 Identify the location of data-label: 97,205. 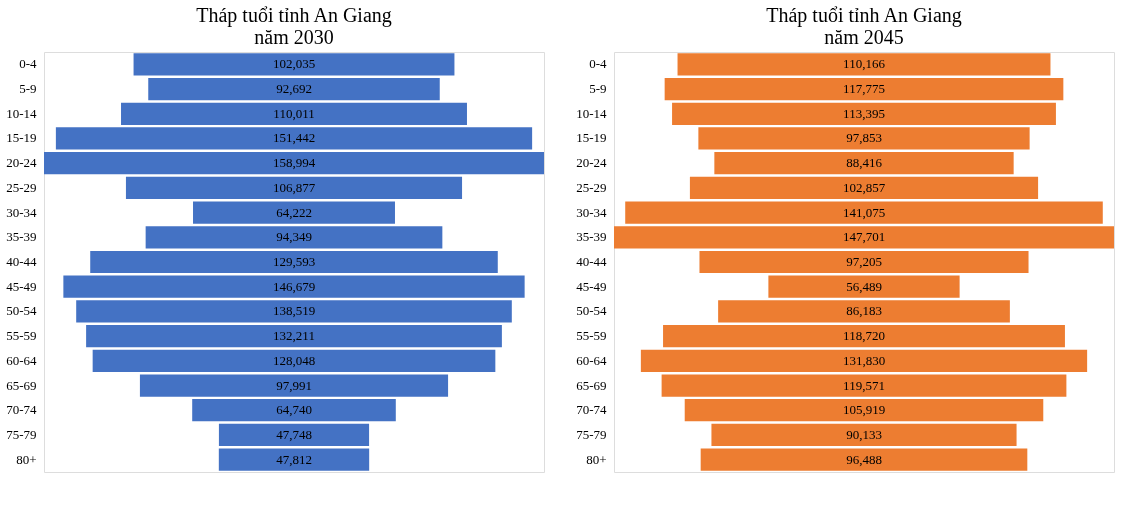
(864, 261).